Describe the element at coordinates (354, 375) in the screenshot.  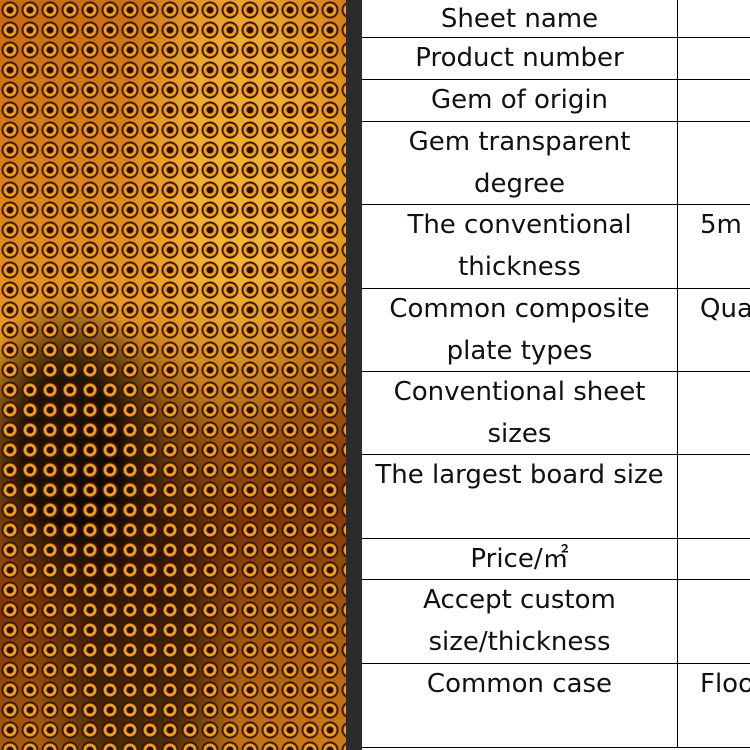
I see `divider` at that location.